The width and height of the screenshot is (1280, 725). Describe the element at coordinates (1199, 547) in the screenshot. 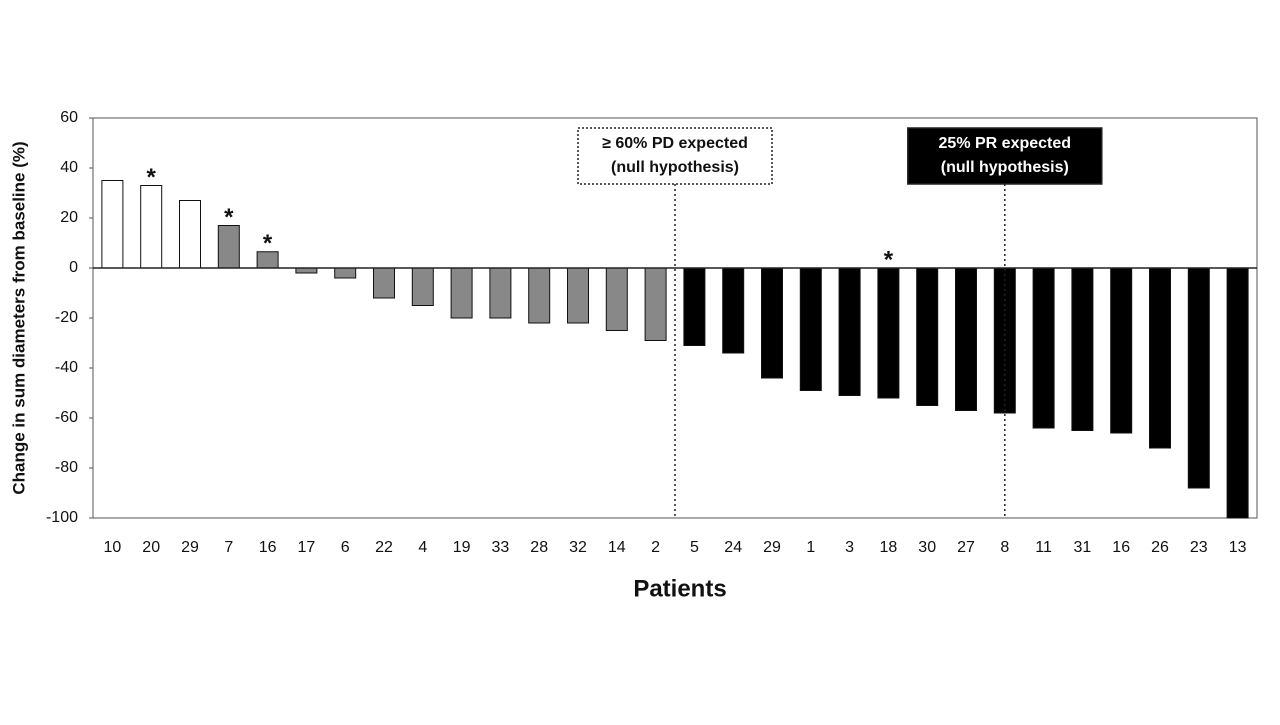

I see `x-tick-label: 23` at that location.